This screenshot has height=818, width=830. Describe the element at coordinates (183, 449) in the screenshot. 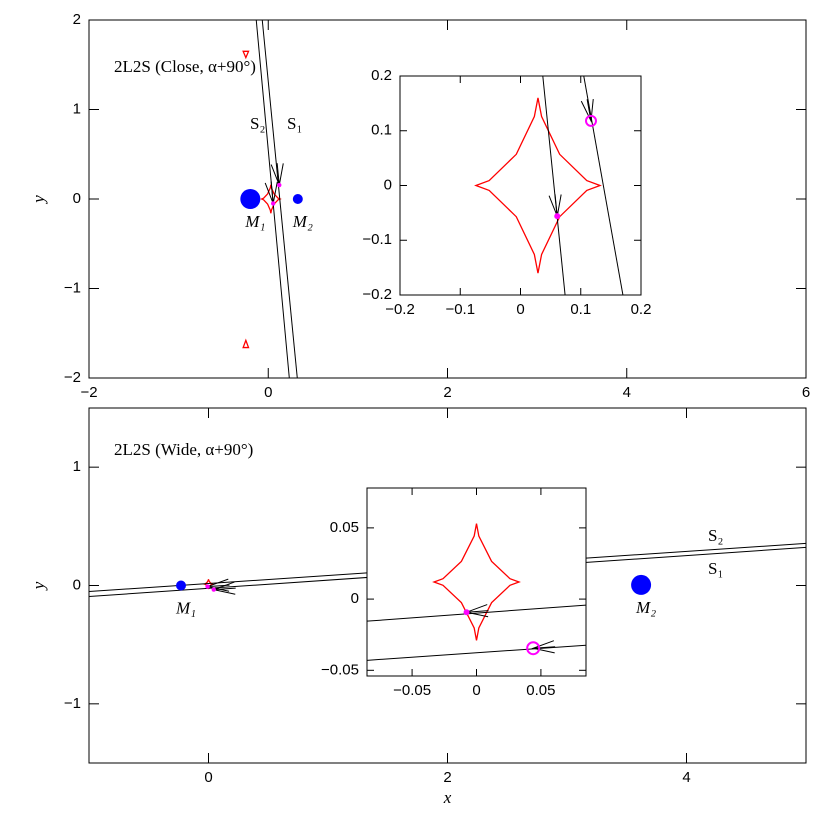

I see `annotation: 2L2S (Wide, α+90°)` at that location.